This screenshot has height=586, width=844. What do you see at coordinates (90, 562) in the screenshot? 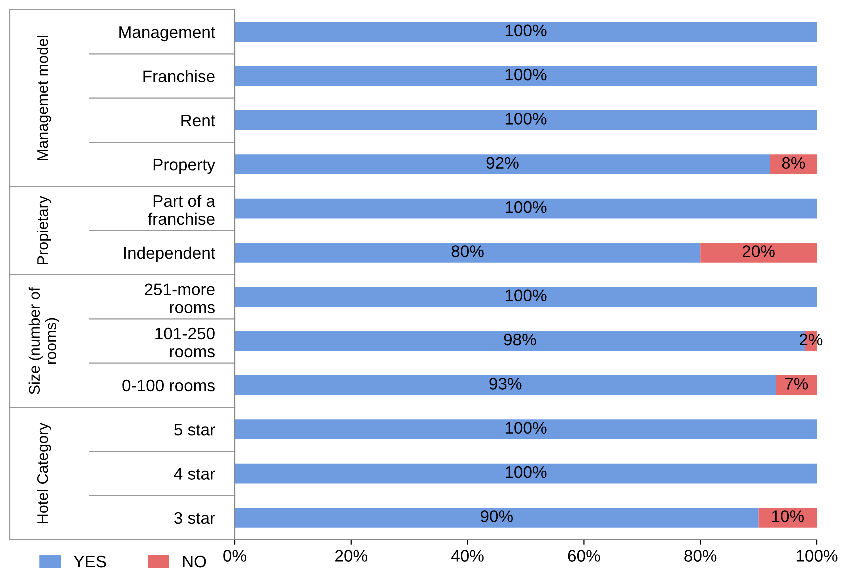
I see `legend-label: YES` at bounding box center [90, 562].